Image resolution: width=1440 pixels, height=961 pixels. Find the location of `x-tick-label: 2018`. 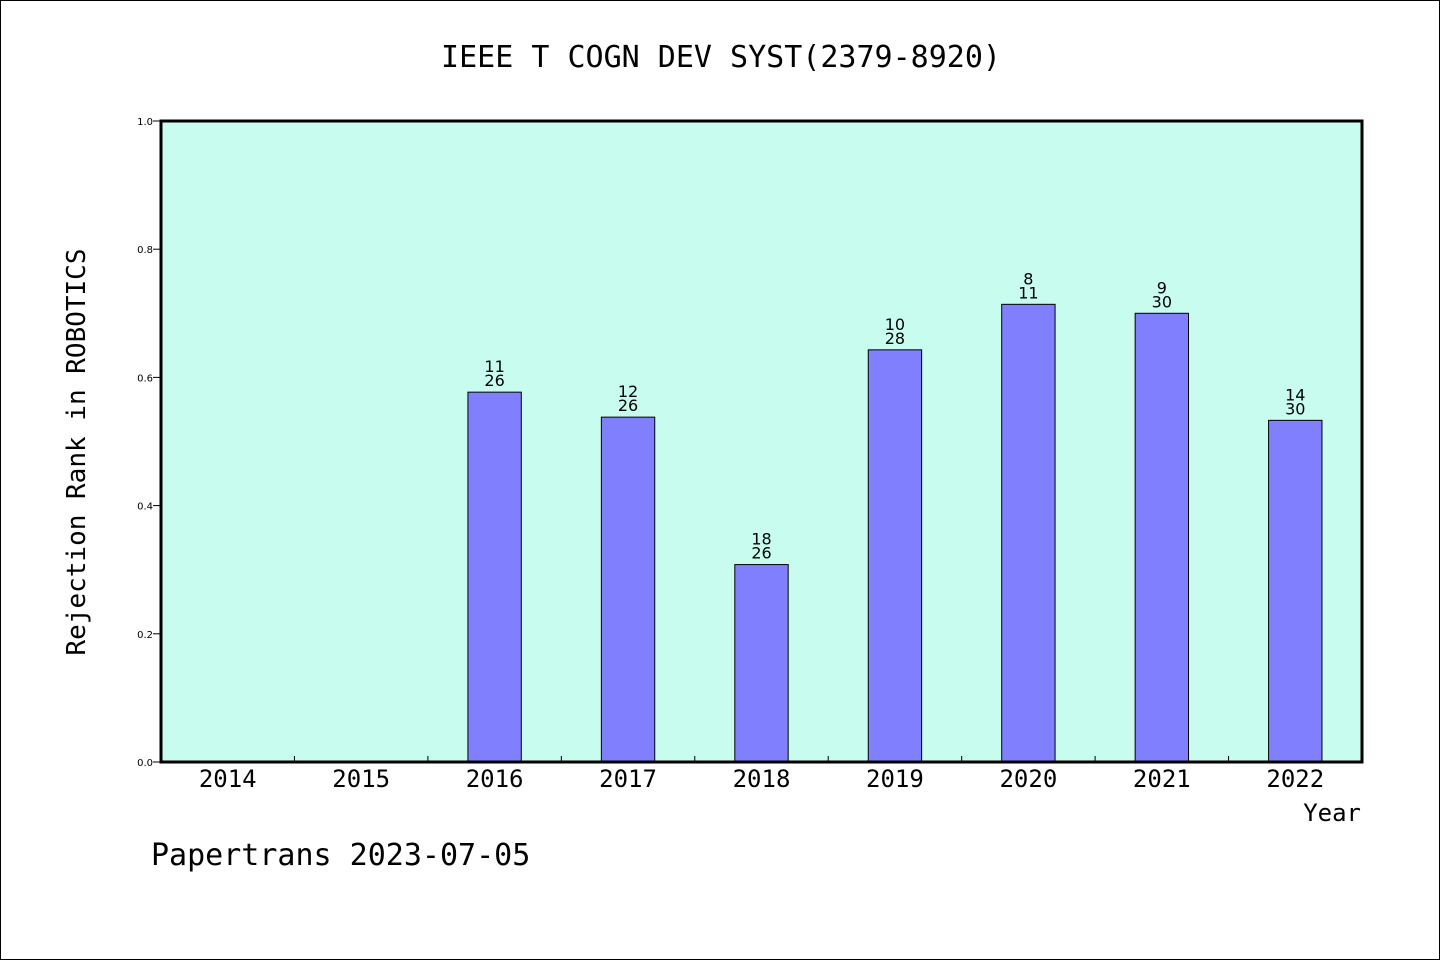

x-tick-label: 2018 is located at coordinates (762, 779).